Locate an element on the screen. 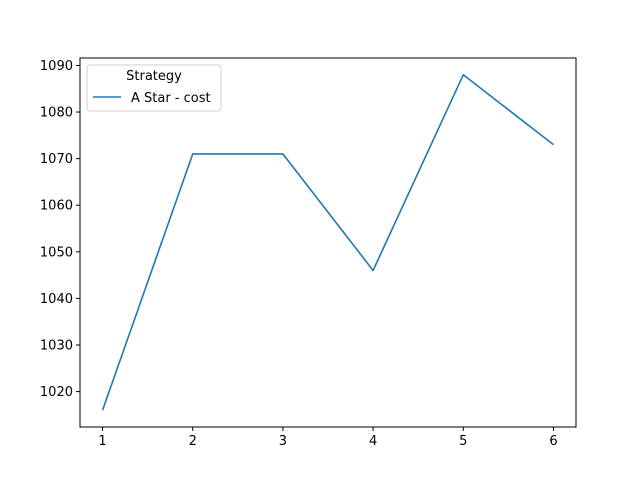 The width and height of the screenshot is (640, 480). y-tick-label: 1060 is located at coordinates (56, 206).